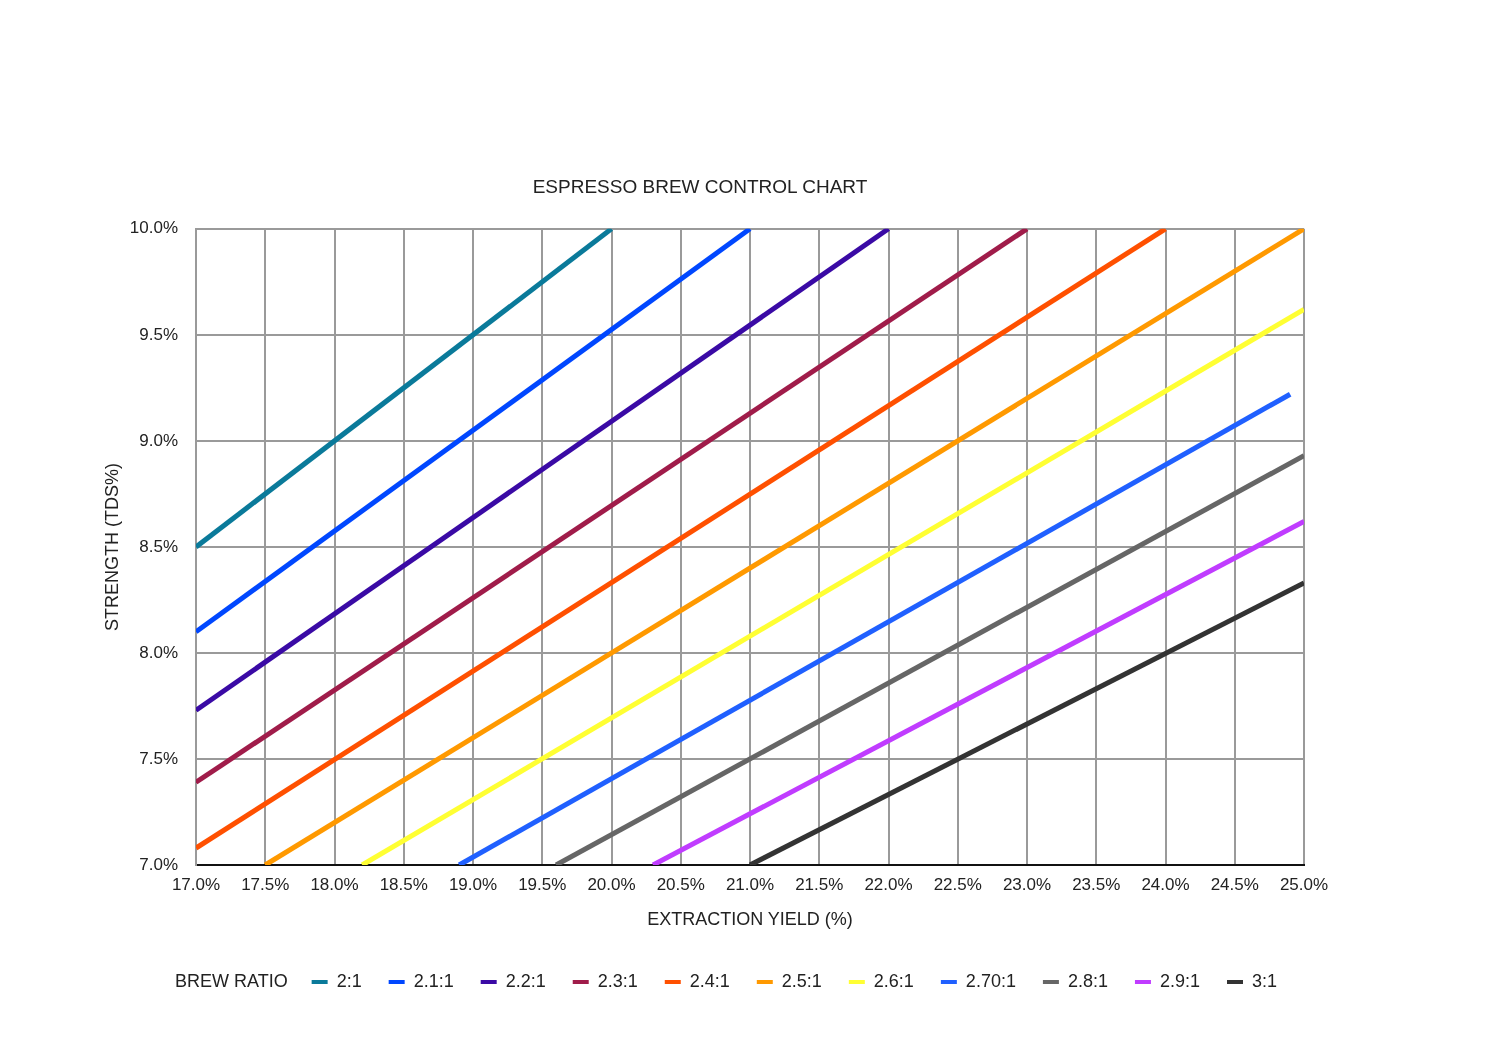 Image resolution: width=1500 pixels, height=1060 pixels. I want to click on x-tick-label: 21.5%, so click(819, 884).